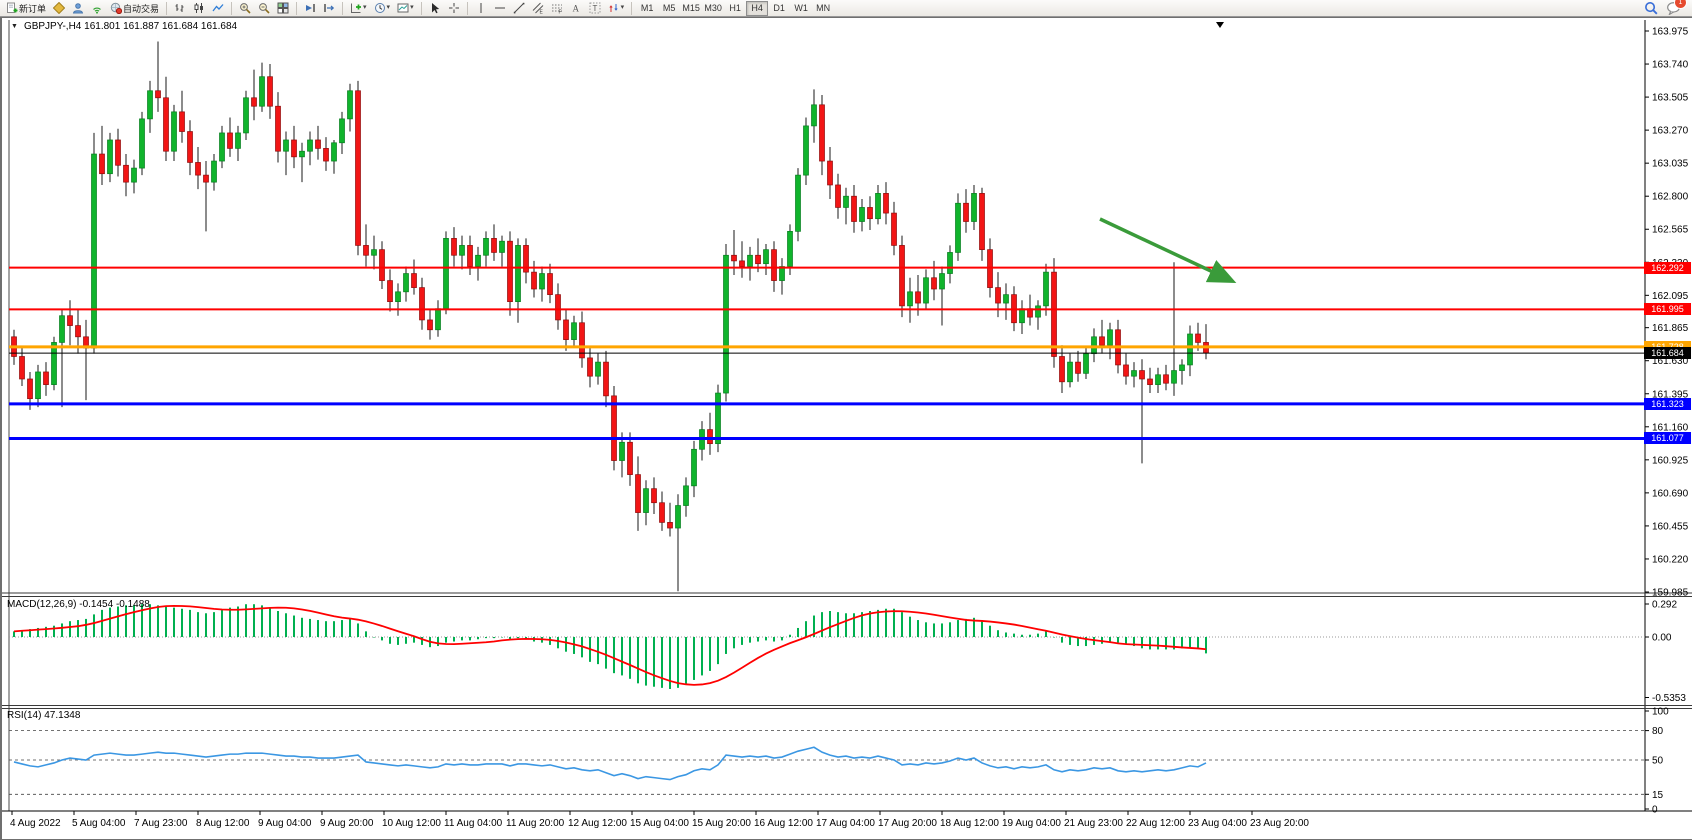 This screenshot has width=1692, height=840. What do you see at coordinates (283, 8) in the screenshot?
I see `tile-windows-button` at bounding box center [283, 8].